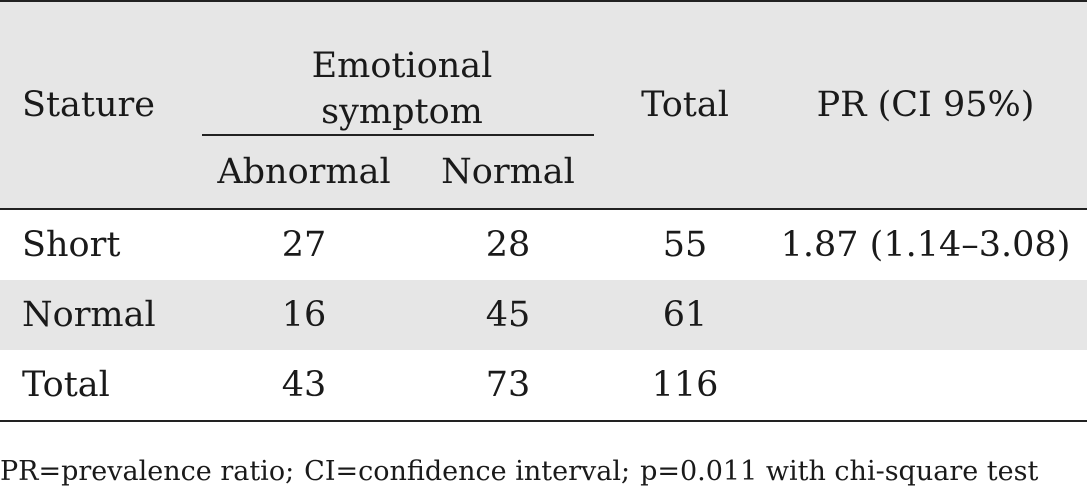 The height and width of the screenshot is (494, 1087). I want to click on header-group-line-2: symptom, so click(402, 112).